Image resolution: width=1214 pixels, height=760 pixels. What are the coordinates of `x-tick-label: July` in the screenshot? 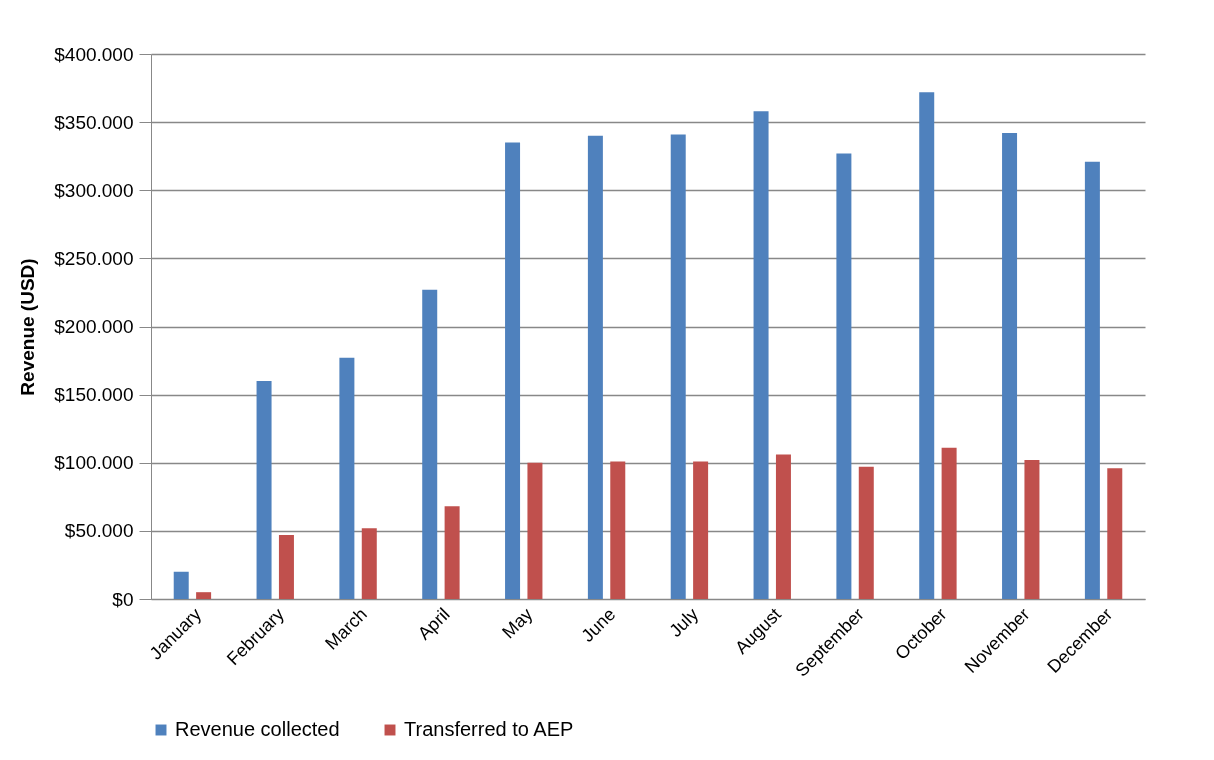 It's located at (684, 622).